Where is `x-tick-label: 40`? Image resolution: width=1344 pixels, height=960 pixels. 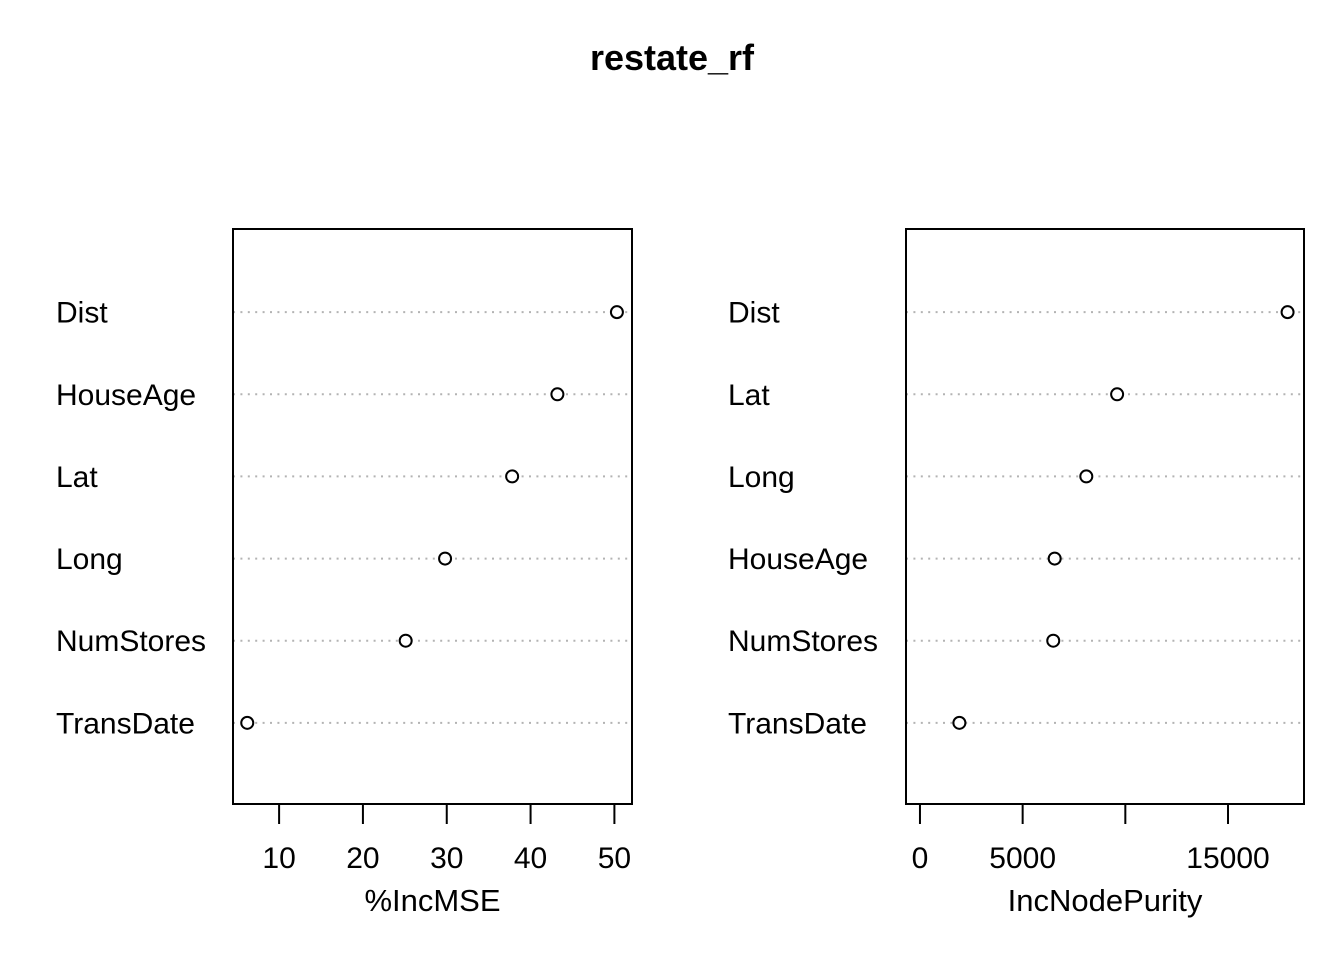 x-tick-label: 40 is located at coordinates (530, 858).